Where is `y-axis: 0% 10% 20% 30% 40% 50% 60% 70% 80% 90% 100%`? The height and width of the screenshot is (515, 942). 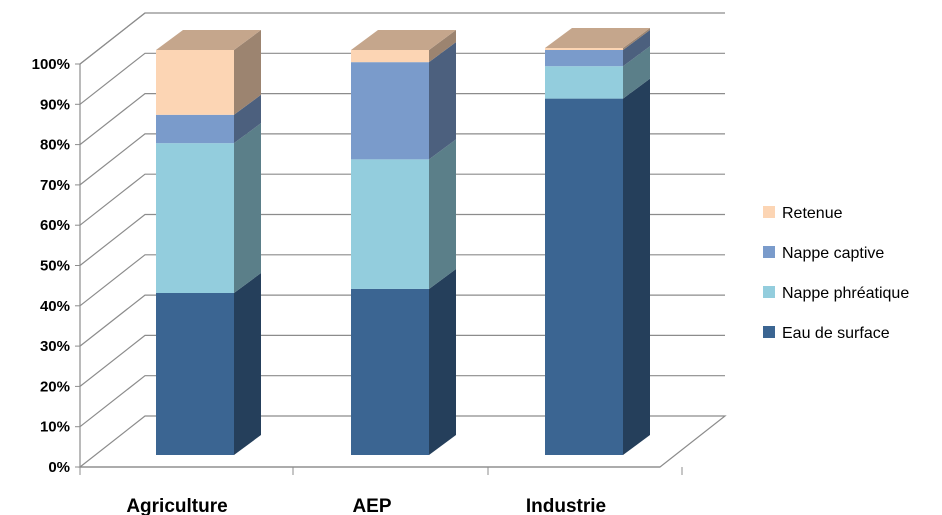
y-axis: 0% 10% 20% 30% 40% 50% 60% 70% 80% 90% 100% is located at coordinates (56, 266).